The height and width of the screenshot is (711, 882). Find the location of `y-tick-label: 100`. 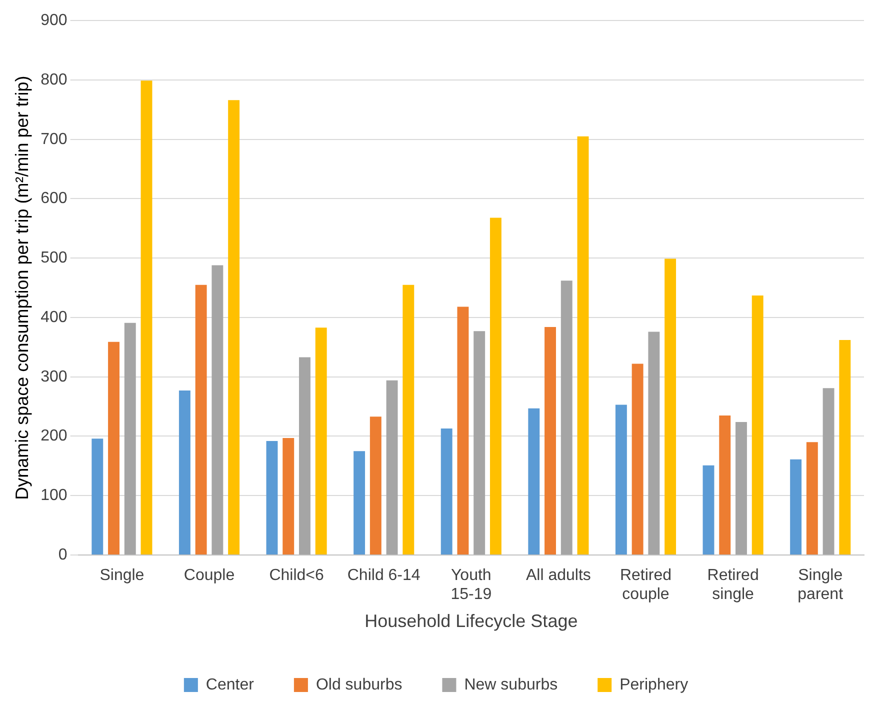

y-tick-label: 100 is located at coordinates (54, 495).